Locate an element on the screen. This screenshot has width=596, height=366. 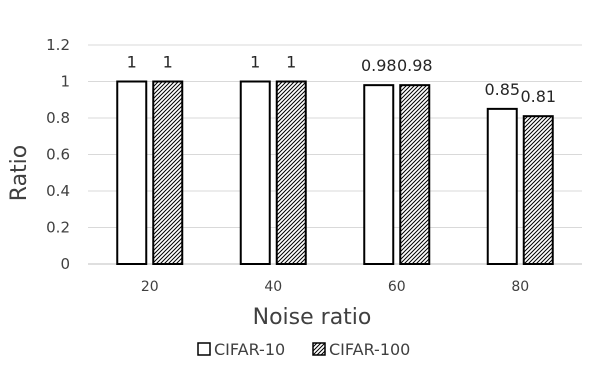
data-label: 0.81 is located at coordinates (538, 96).